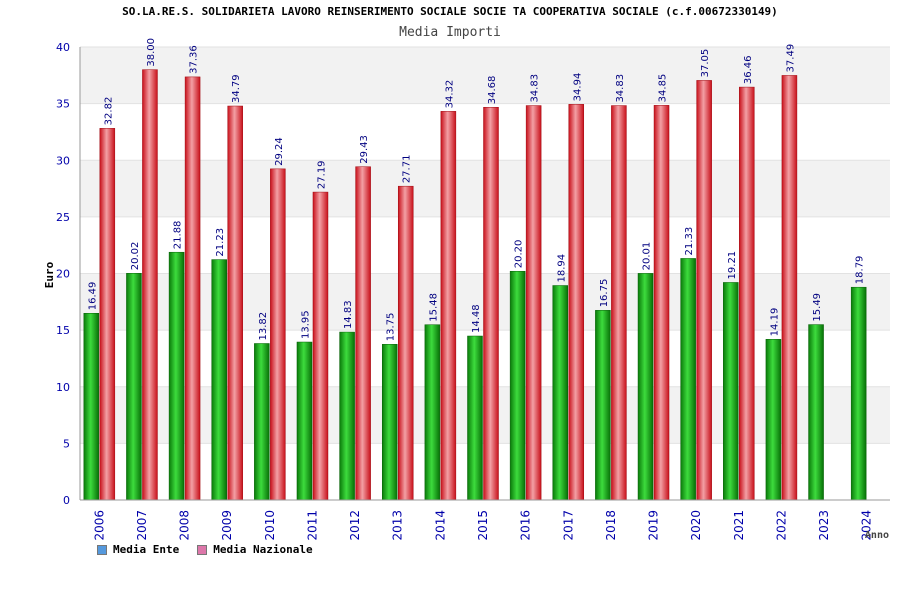 The height and width of the screenshot is (600, 900). Describe the element at coordinates (705, 63) in the screenshot. I see `data-label: 37.05` at that location.